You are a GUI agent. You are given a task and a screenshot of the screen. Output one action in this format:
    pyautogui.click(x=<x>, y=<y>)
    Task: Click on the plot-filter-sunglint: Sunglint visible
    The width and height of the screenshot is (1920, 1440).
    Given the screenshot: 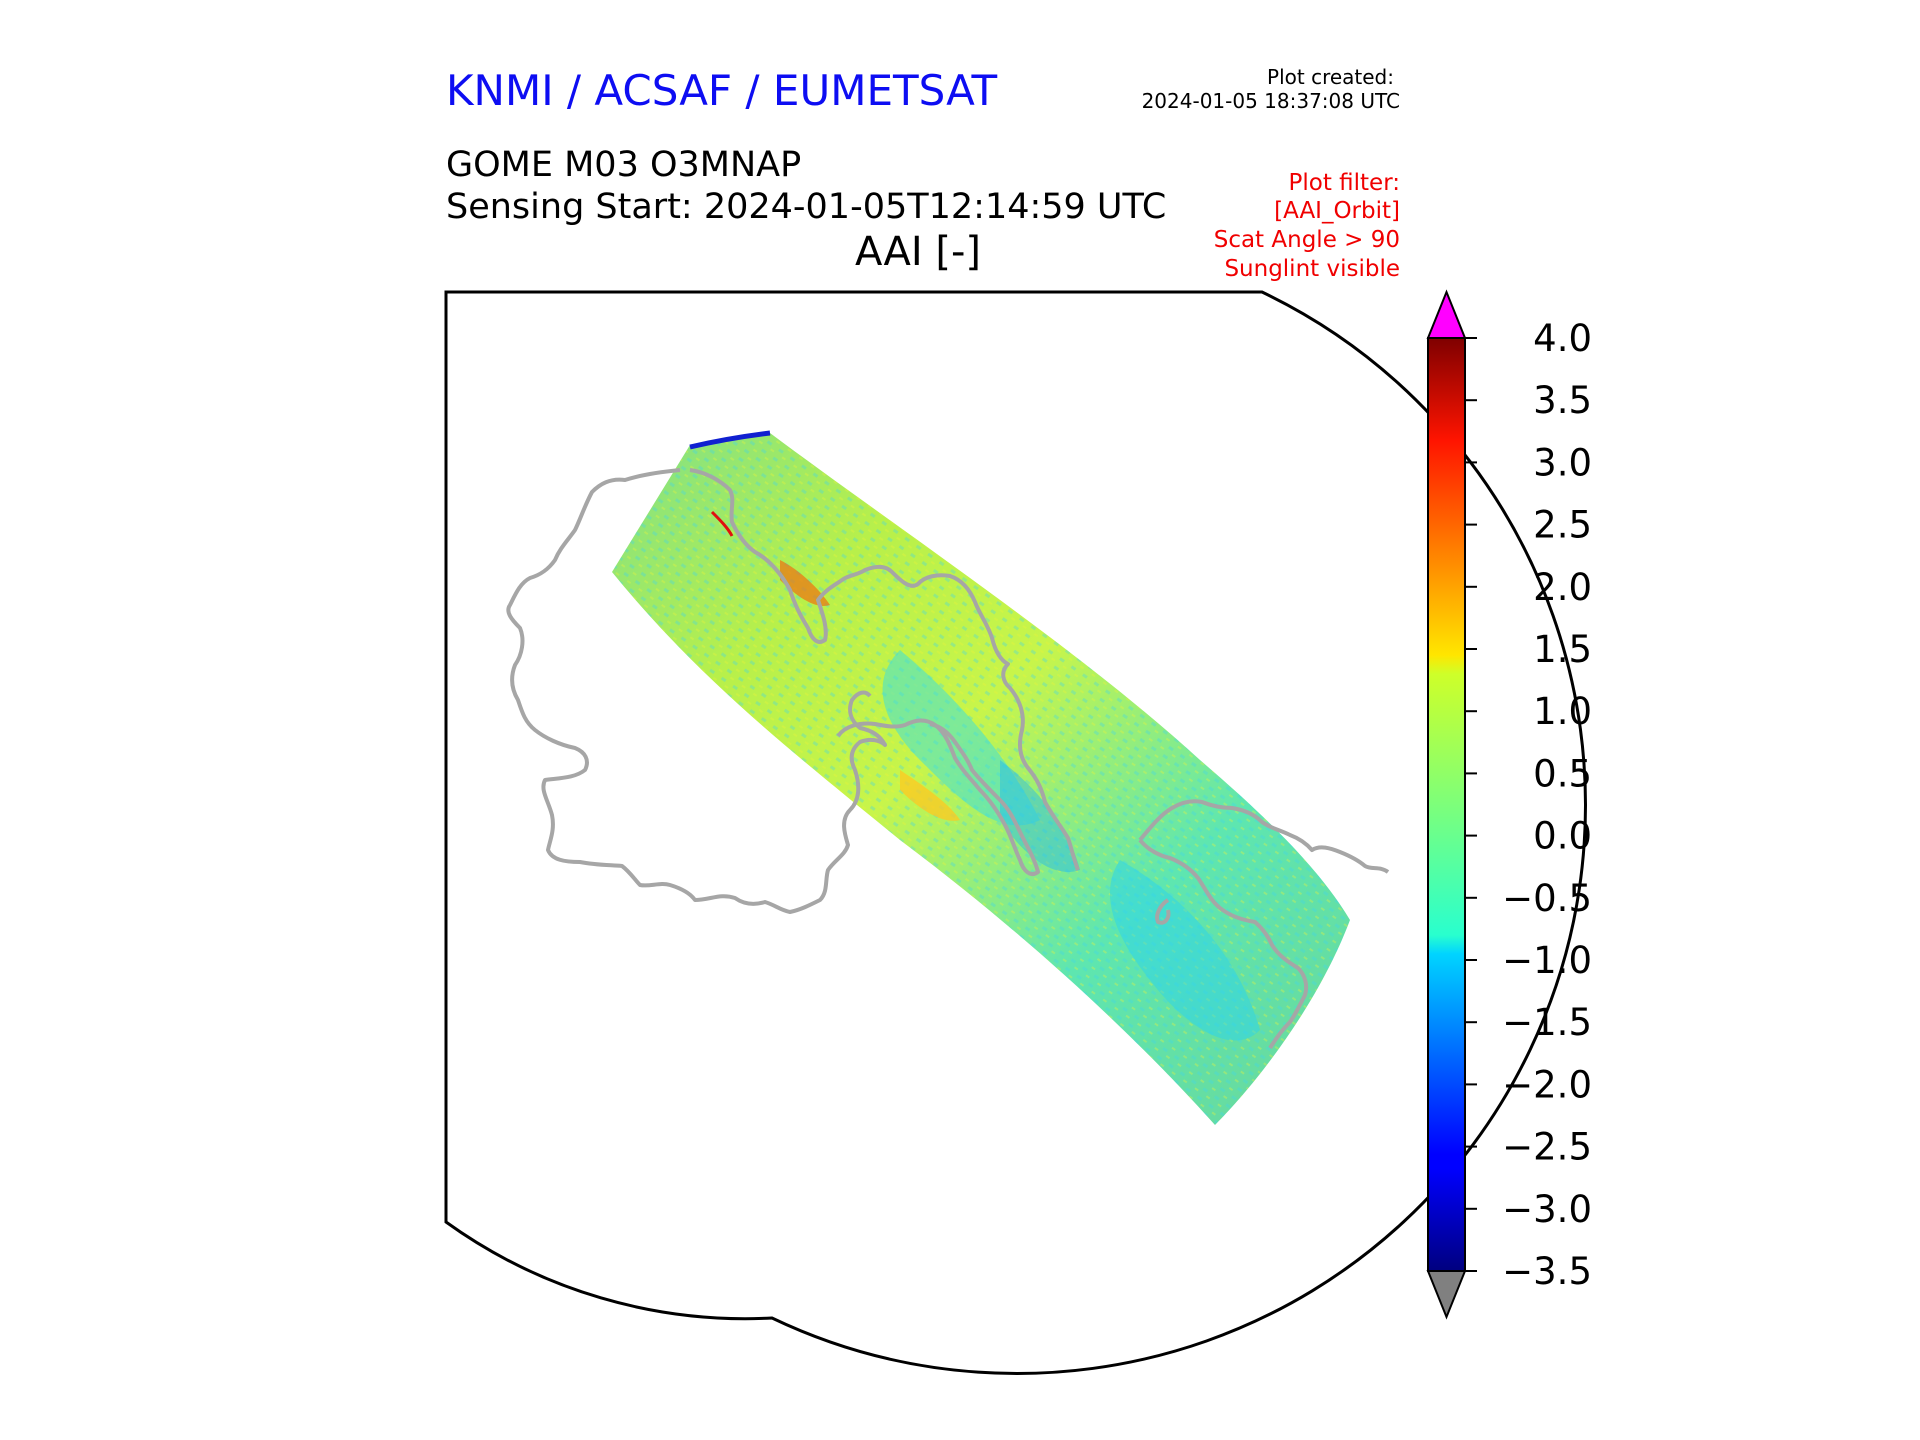 What is the action you would take?
    pyautogui.click(x=1312, y=269)
    